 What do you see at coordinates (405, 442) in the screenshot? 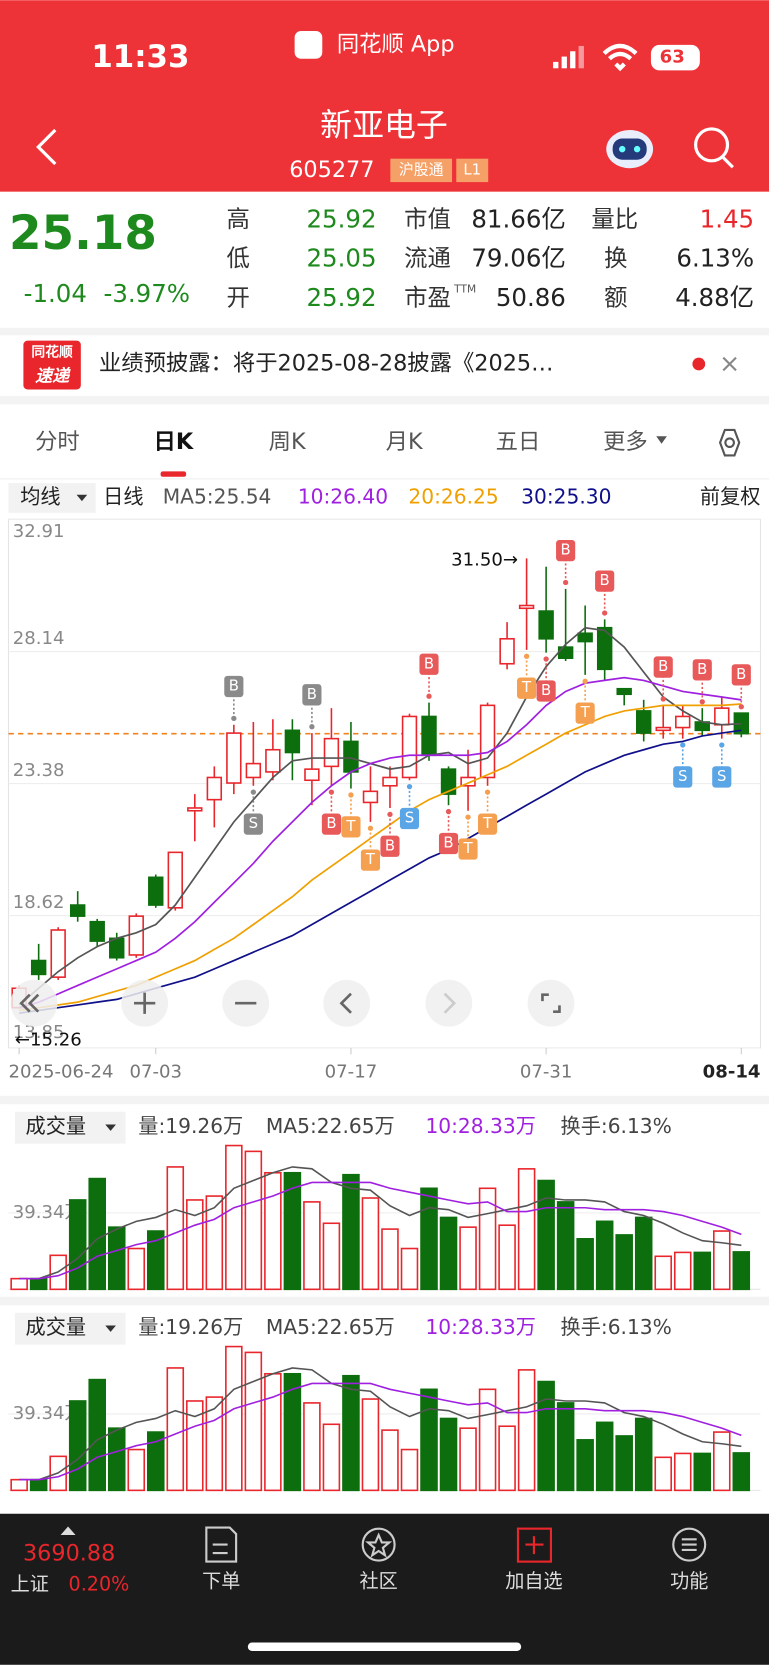
I see `tab: 月K` at bounding box center [405, 442].